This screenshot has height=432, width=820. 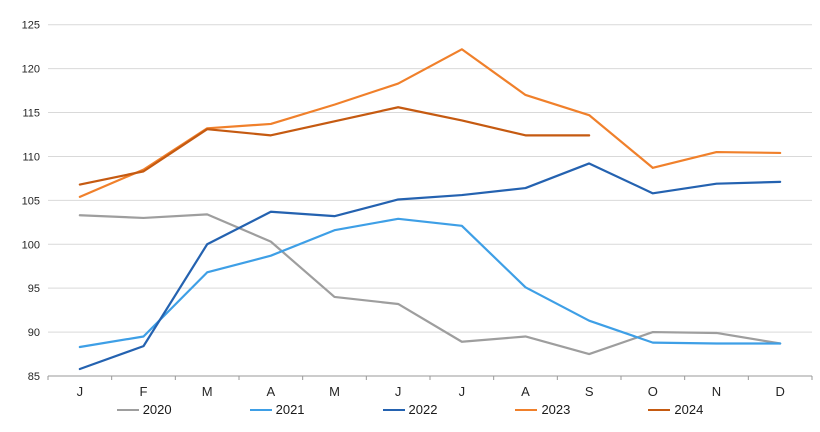 What do you see at coordinates (423, 409) in the screenshot?
I see `legend-label-2022: 2022` at bounding box center [423, 409].